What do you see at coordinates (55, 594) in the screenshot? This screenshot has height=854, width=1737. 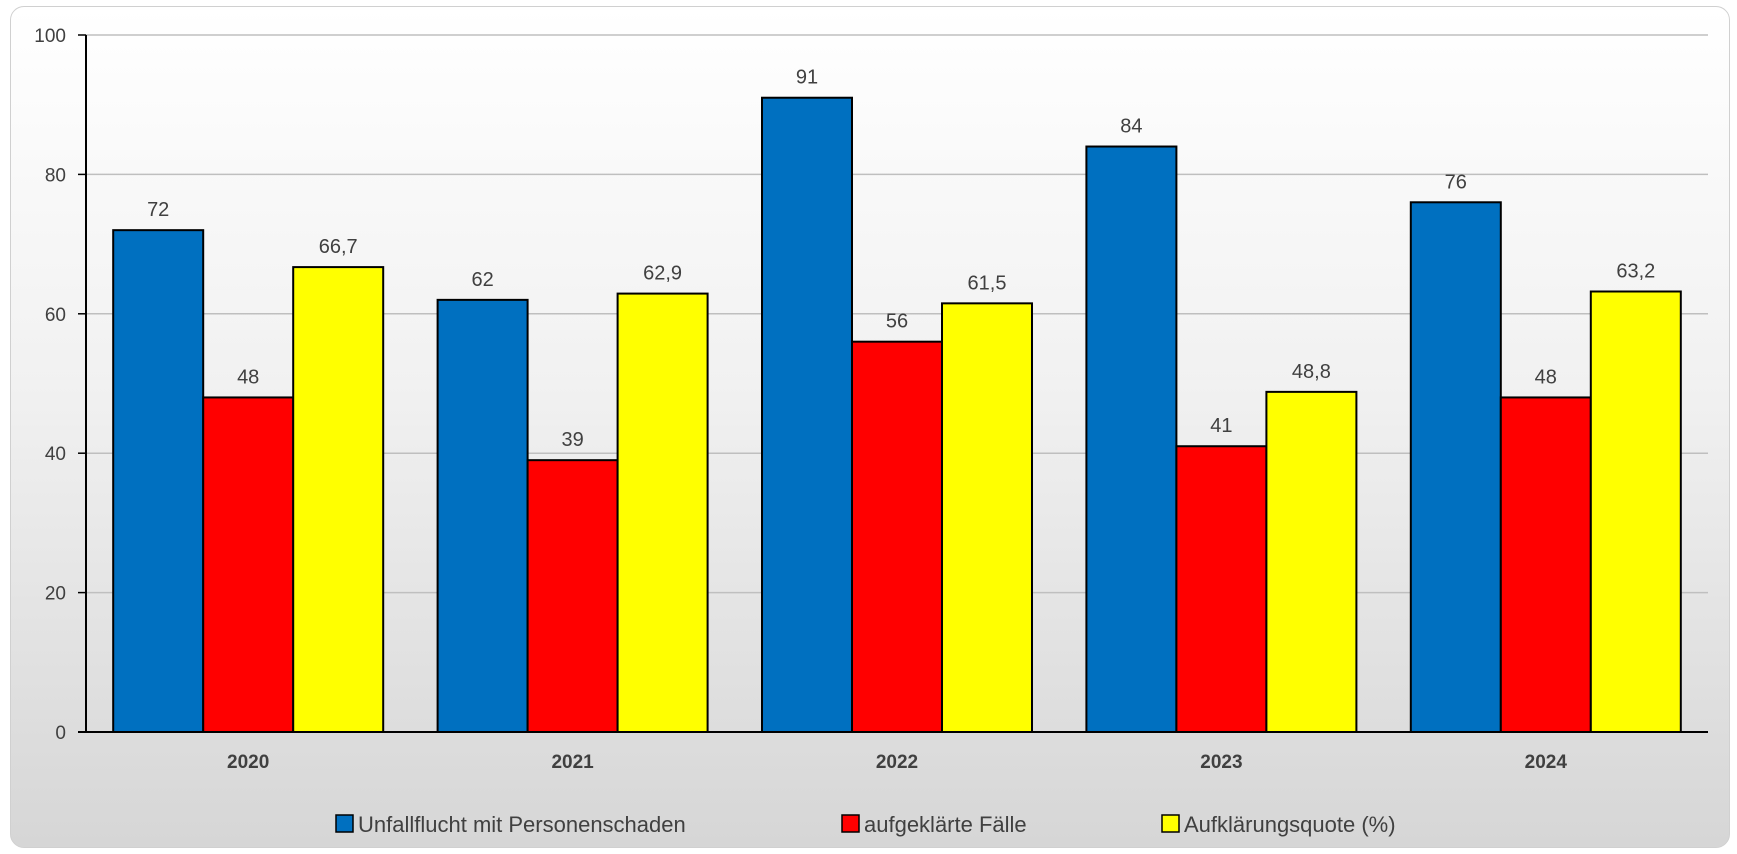 I see `y-tick-label: 20` at bounding box center [55, 594].